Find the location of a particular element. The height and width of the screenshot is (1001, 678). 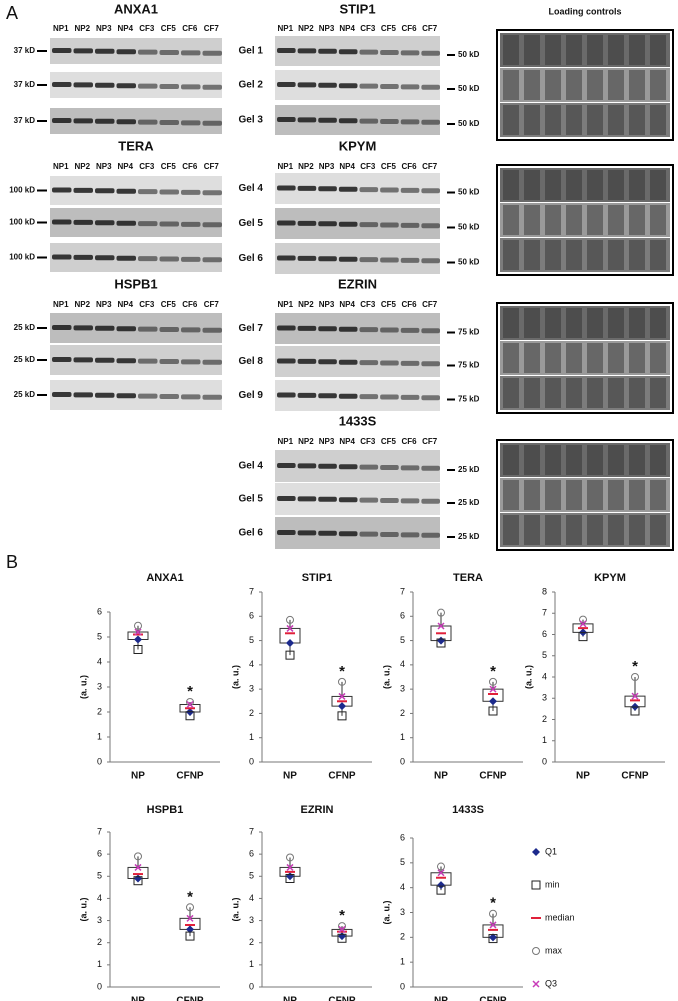

gel-label: Gel 4 is located at coordinates (251, 466).